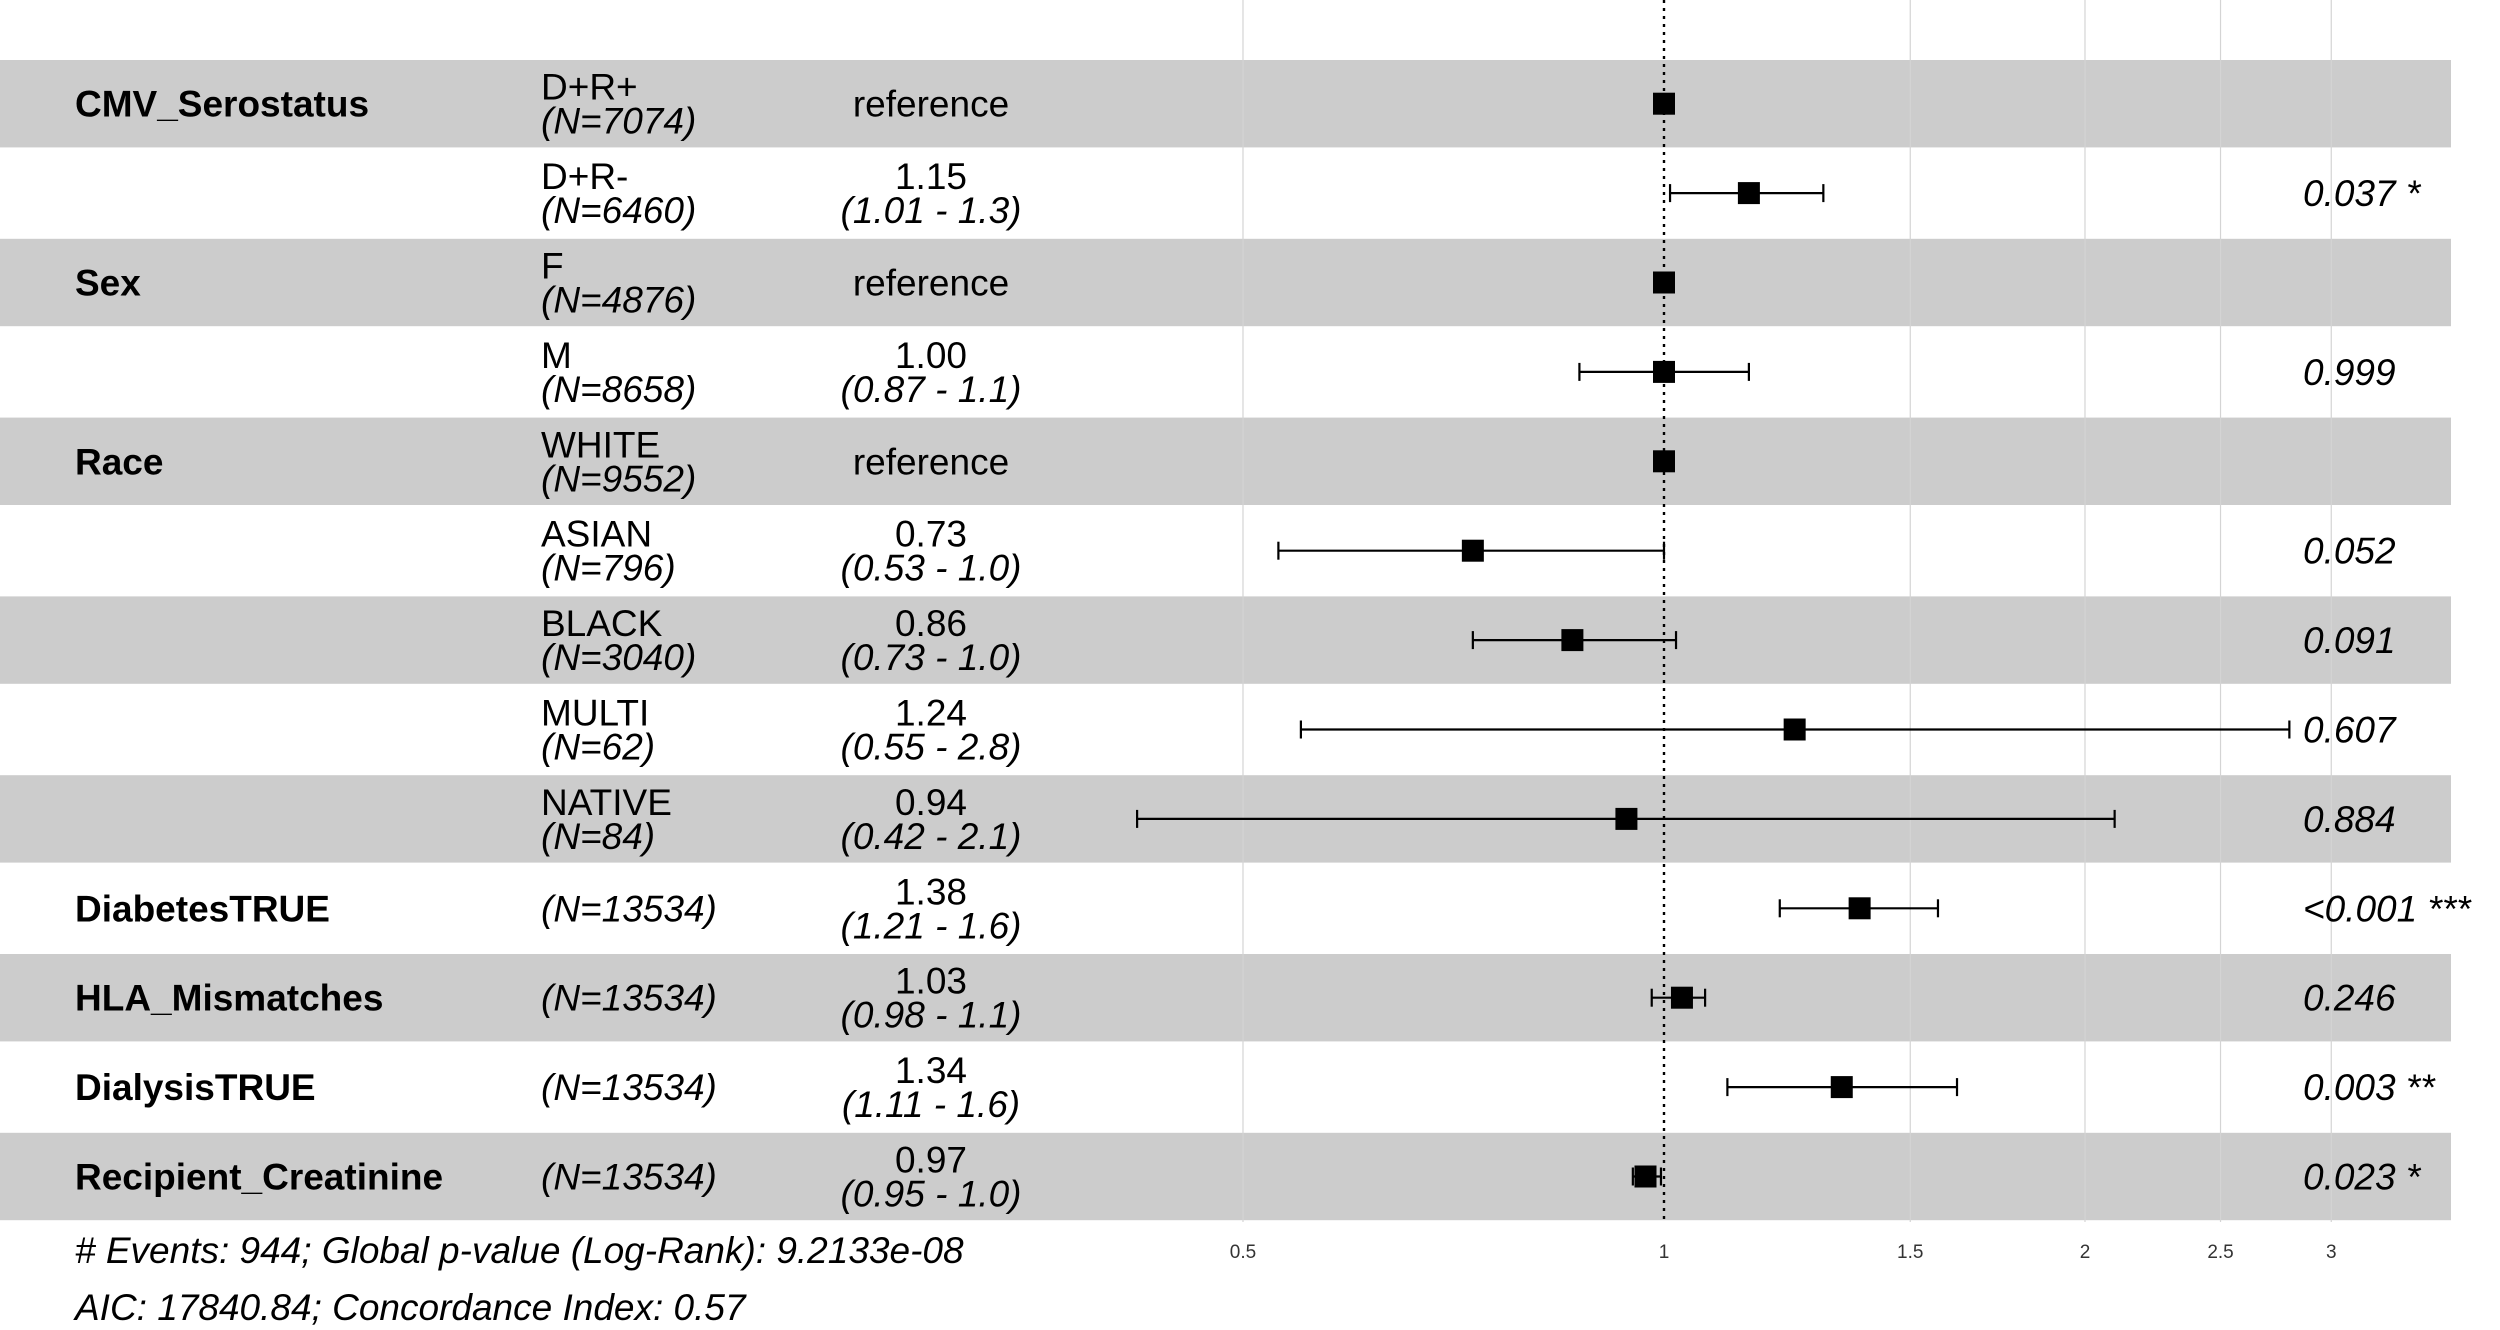 This screenshot has width=2500, height=1330. I want to click on variable-label: Recipient_Creatinine, so click(259, 1177).